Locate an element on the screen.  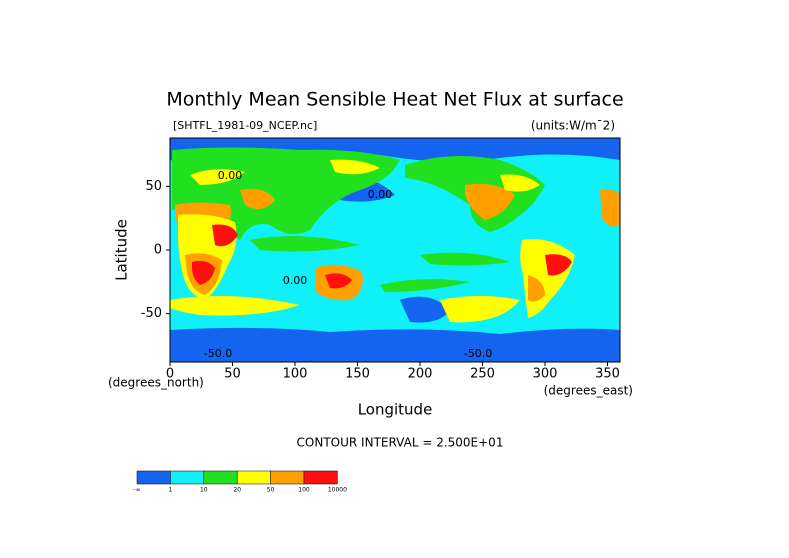
colorbar-label: 10 is located at coordinates (204, 490).